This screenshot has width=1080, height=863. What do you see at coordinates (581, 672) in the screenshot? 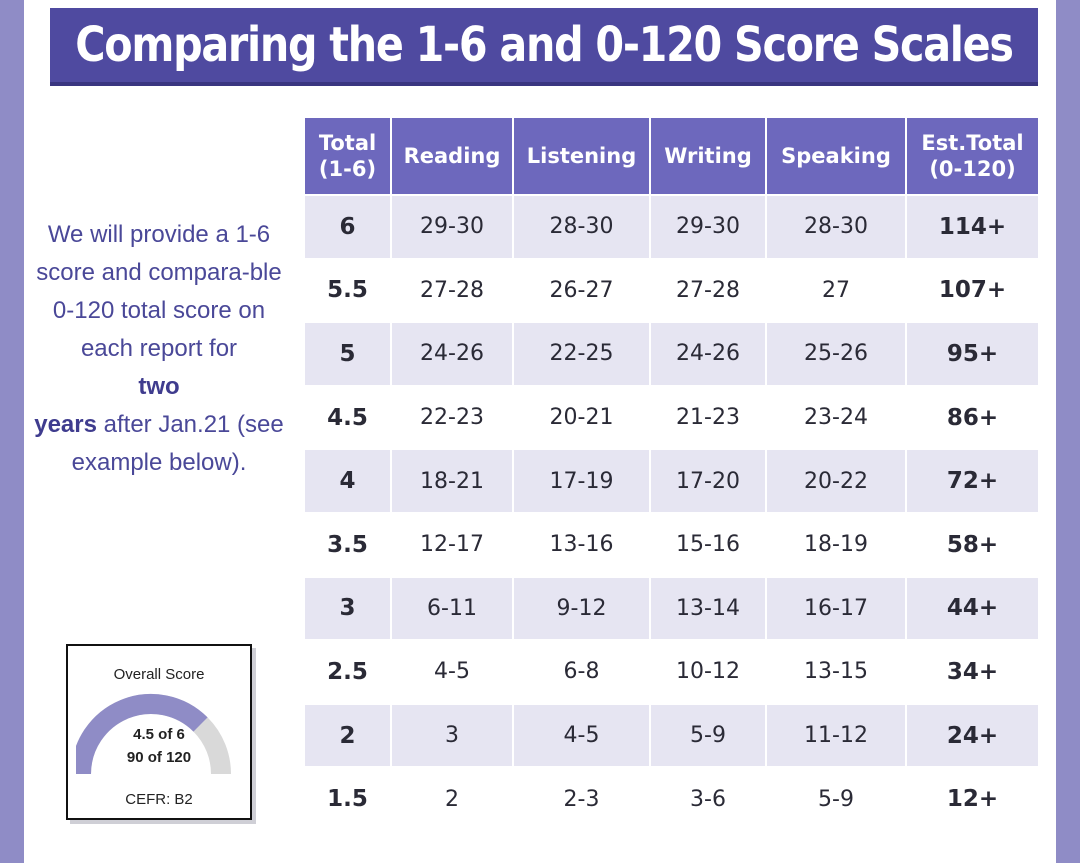
I see `cell-listening: 6-8` at bounding box center [581, 672].